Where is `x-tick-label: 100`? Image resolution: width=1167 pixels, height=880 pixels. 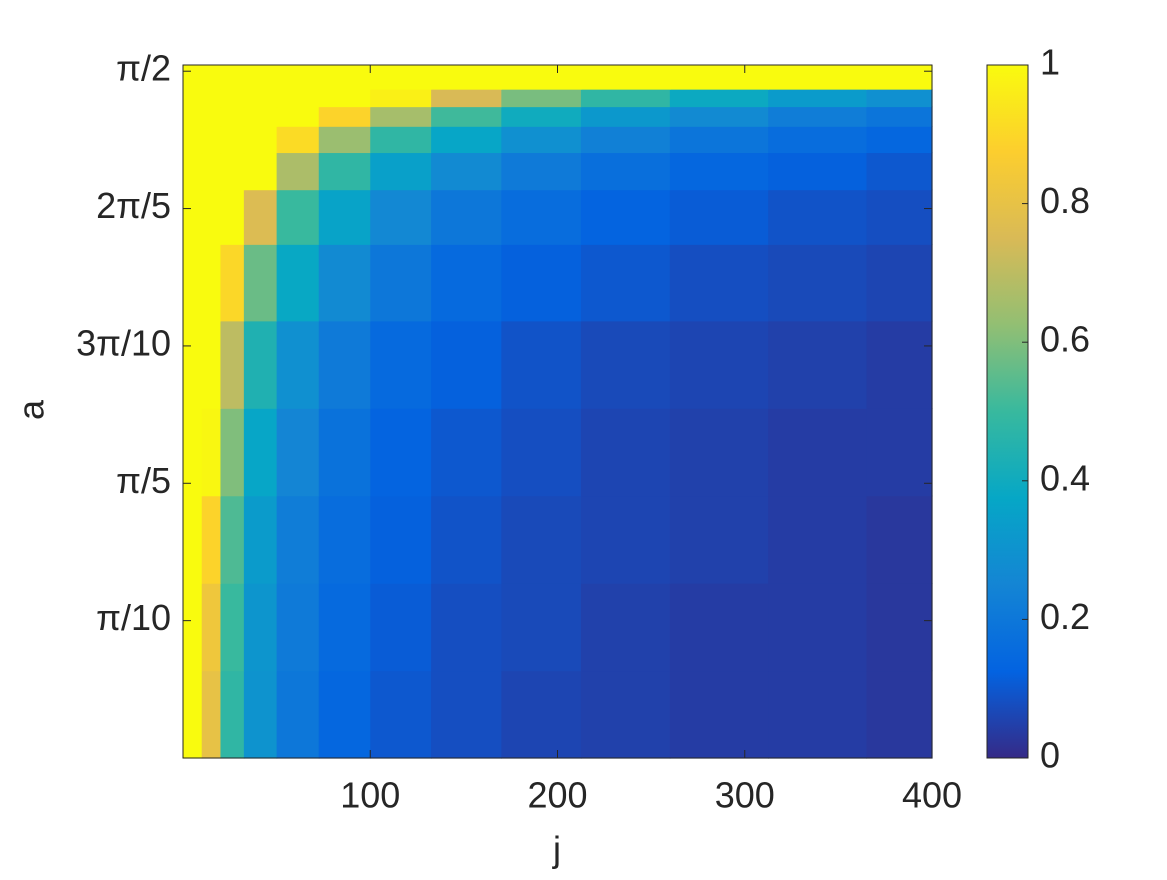 x-tick-label: 100 is located at coordinates (370, 795).